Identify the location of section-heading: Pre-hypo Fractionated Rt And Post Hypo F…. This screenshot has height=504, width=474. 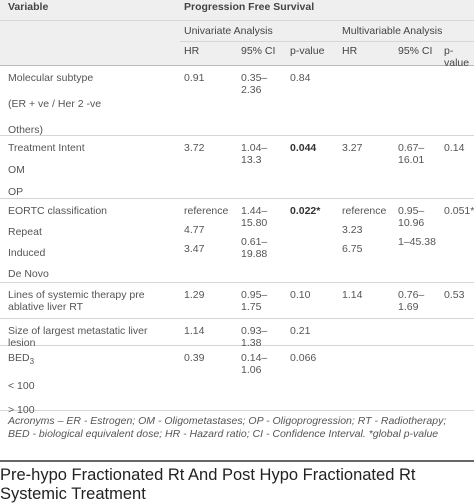
(237, 482).